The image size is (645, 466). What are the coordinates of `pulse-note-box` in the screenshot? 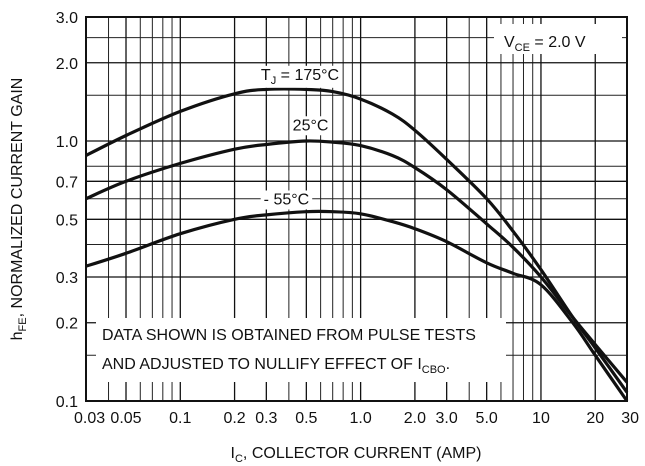 It's located at (301, 350).